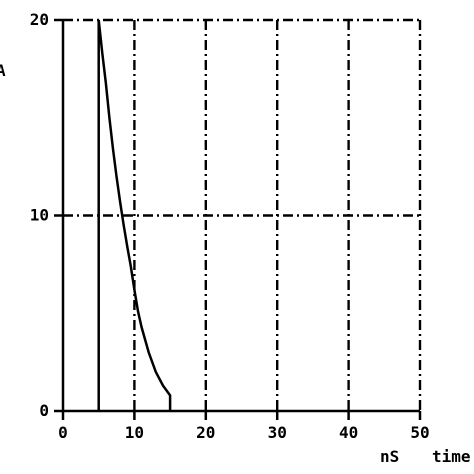 Image resolution: width=474 pixels, height=474 pixels. I want to click on x-tick-label-50: 50, so click(419, 432).